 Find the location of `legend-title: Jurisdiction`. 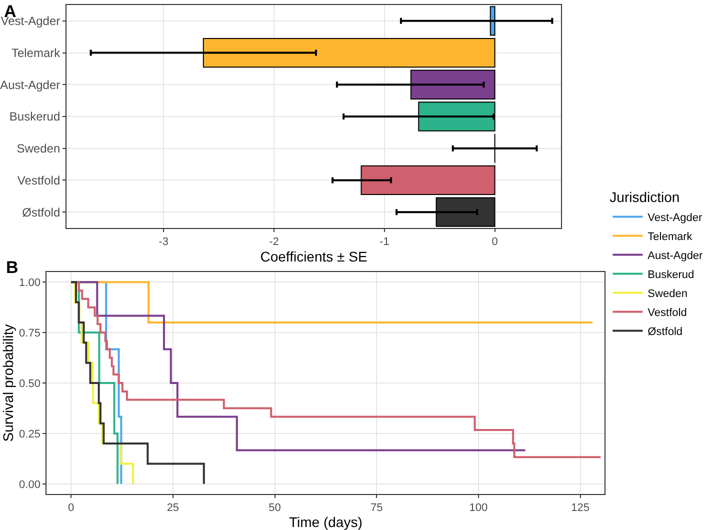

legend-title: Jurisdiction is located at coordinates (645, 197).